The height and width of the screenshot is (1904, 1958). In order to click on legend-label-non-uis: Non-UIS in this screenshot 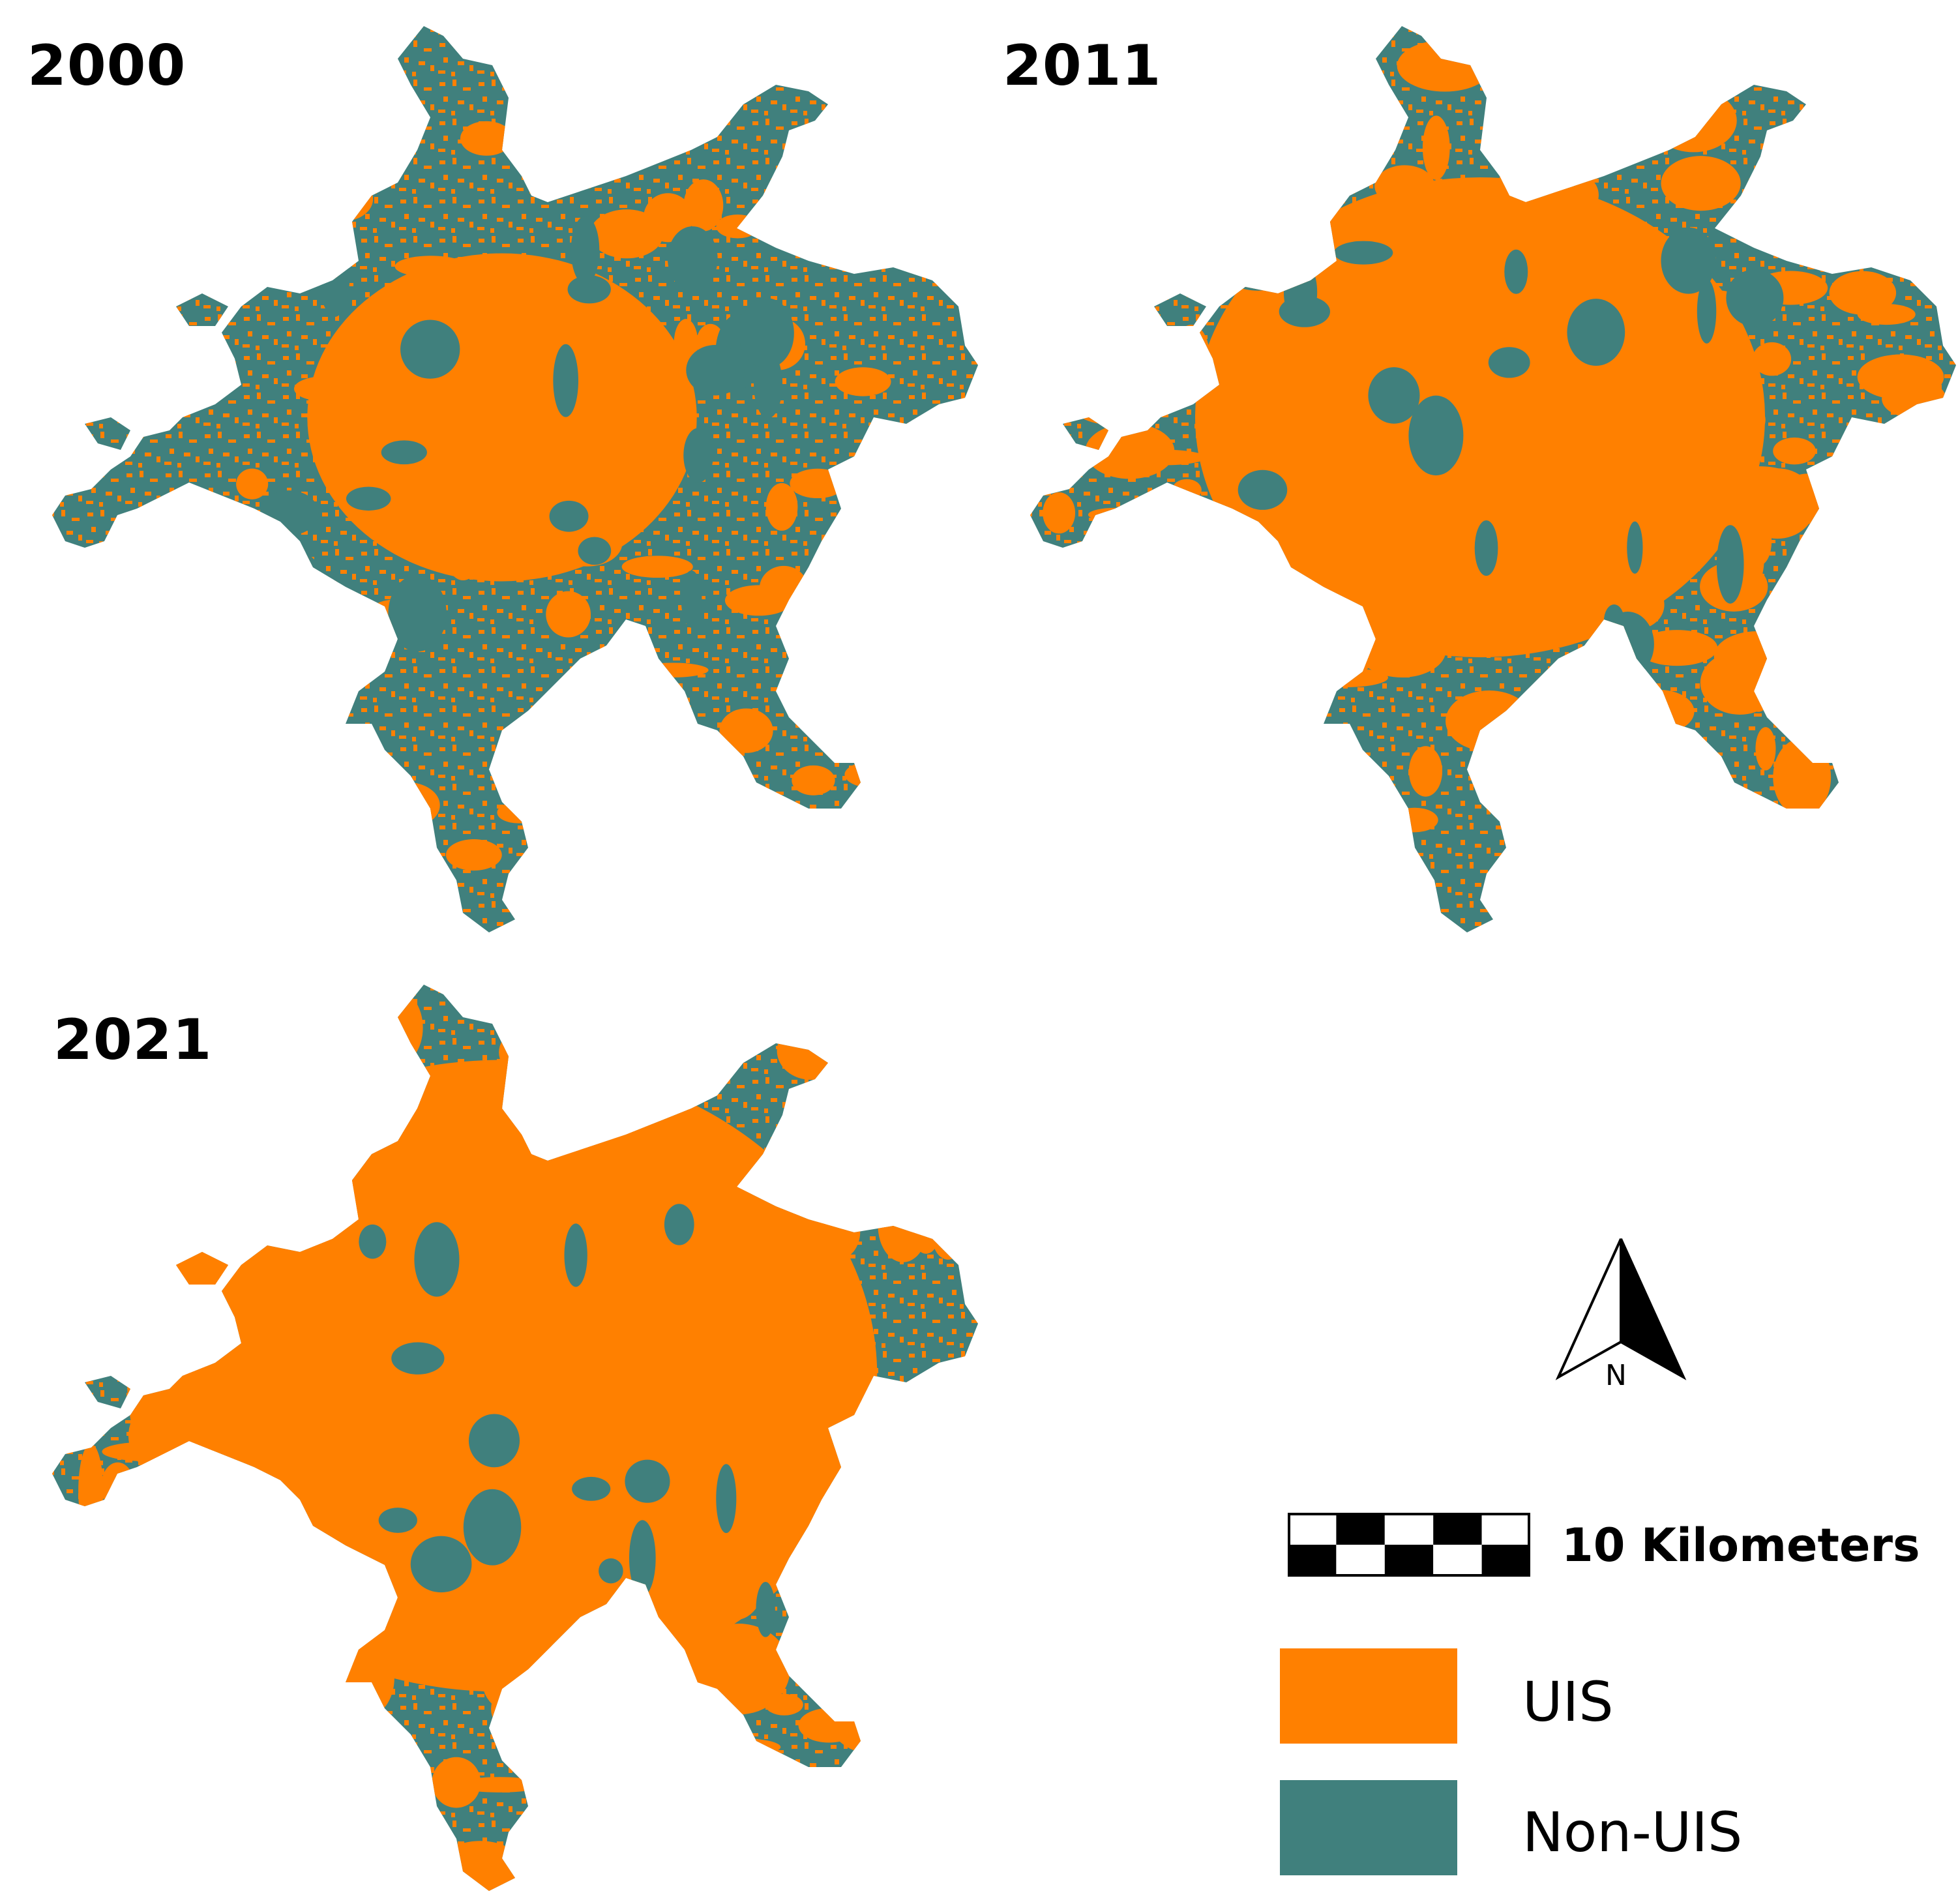, I will do `click(1632, 1832)`.